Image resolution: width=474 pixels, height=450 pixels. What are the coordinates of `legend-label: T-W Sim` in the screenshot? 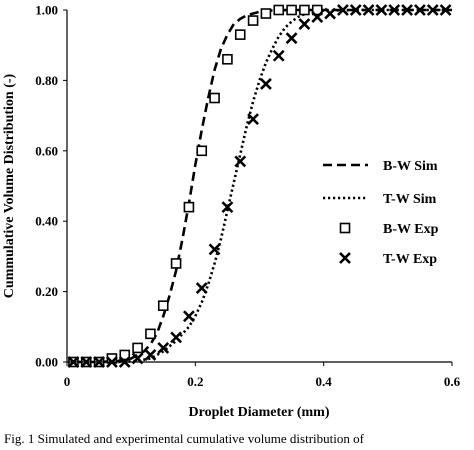 It's located at (410, 199).